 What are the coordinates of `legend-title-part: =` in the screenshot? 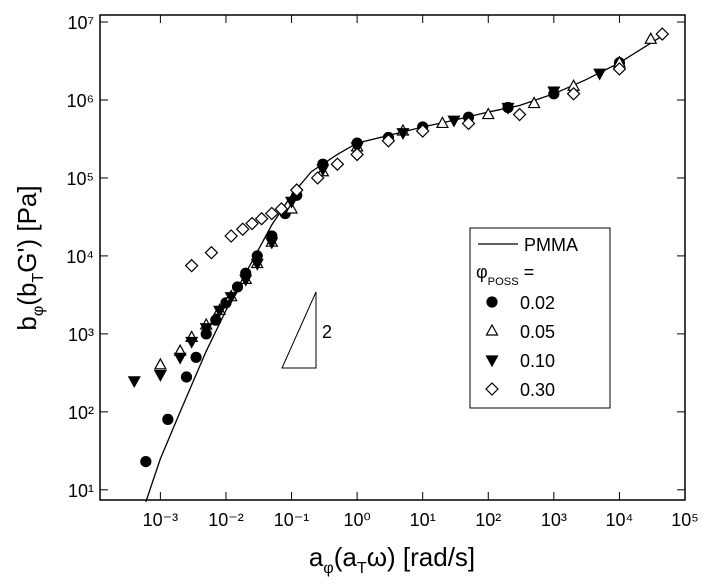 It's located at (527, 272).